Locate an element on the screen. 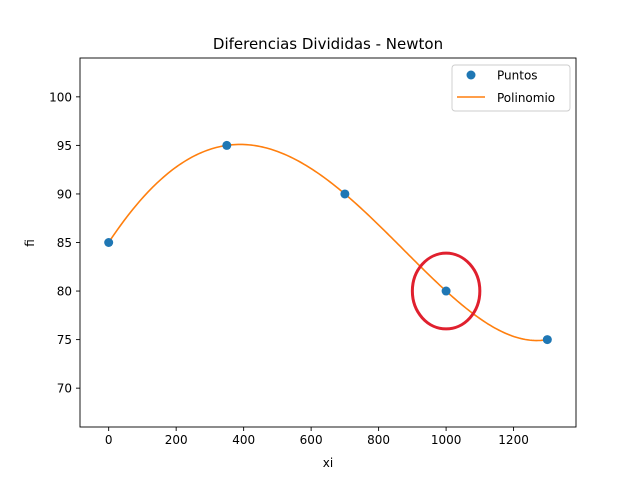 The width and height of the screenshot is (640, 484). x-tick-label: 1200 is located at coordinates (513, 440).